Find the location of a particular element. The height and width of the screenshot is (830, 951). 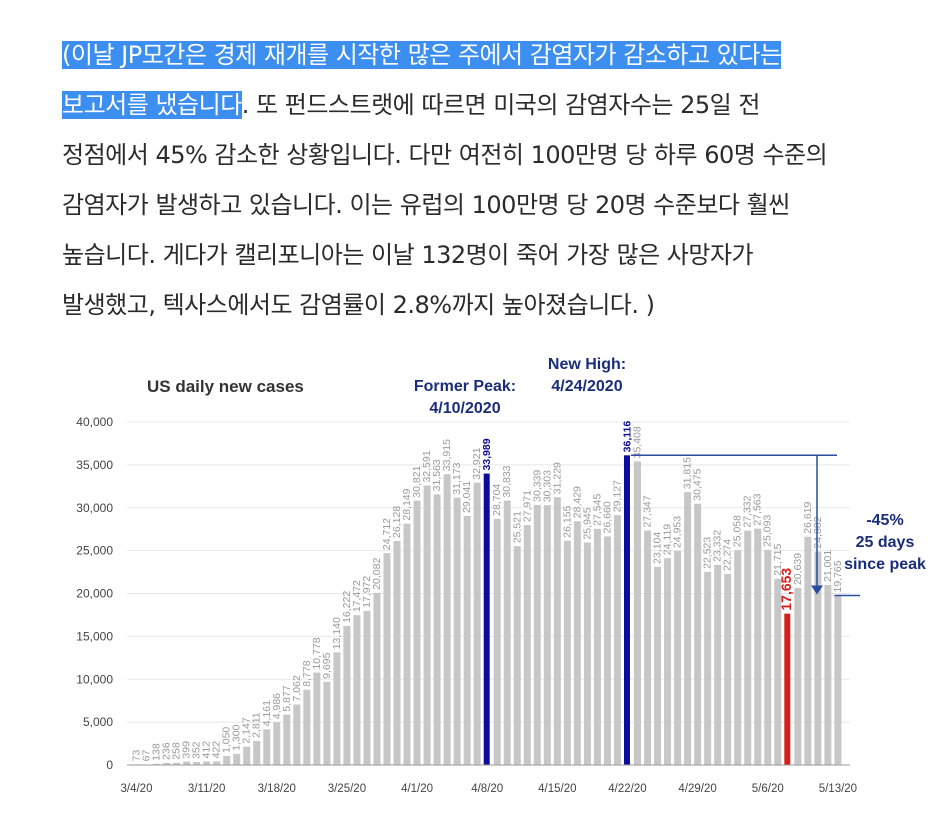

bar-value-label: 36,116 is located at coordinates (627, 437).